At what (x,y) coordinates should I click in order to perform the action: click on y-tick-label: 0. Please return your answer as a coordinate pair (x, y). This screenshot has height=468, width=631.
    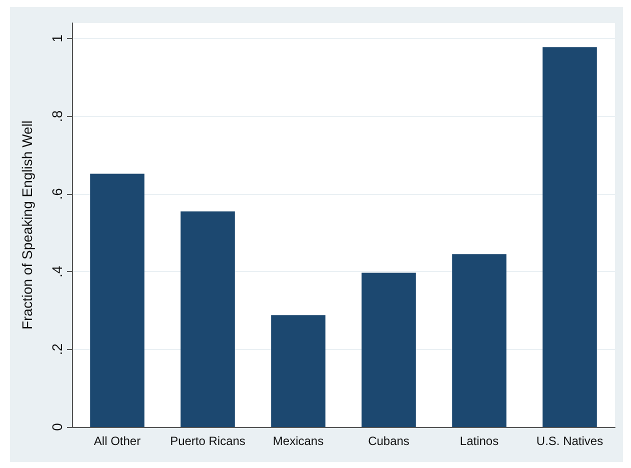
    Looking at the image, I should click on (57, 426).